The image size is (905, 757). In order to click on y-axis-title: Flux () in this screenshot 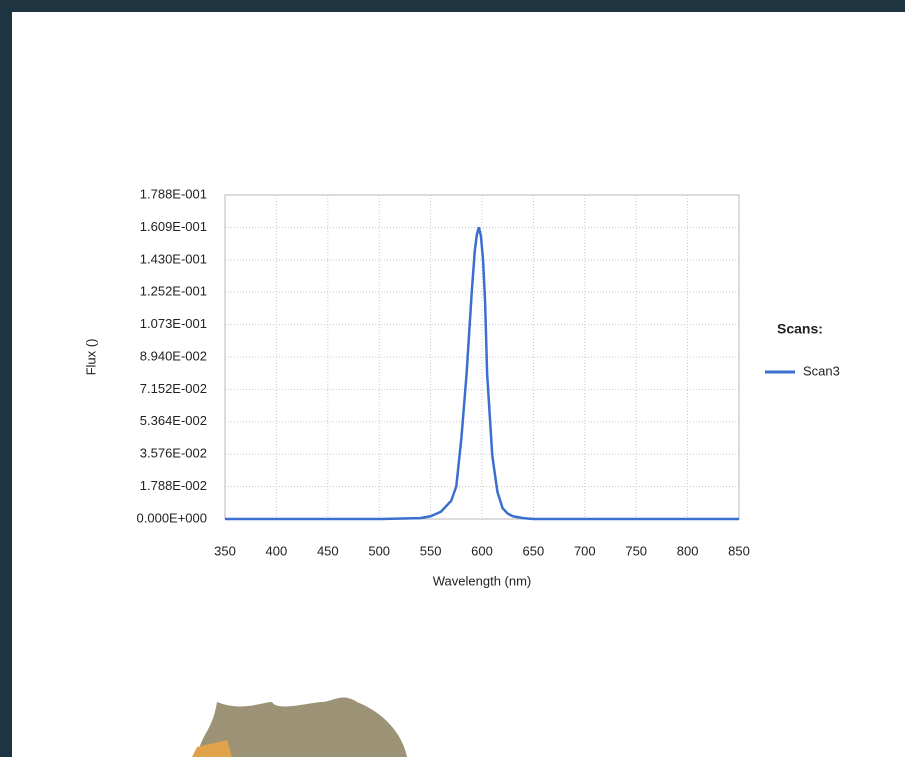, I will do `click(90, 357)`.